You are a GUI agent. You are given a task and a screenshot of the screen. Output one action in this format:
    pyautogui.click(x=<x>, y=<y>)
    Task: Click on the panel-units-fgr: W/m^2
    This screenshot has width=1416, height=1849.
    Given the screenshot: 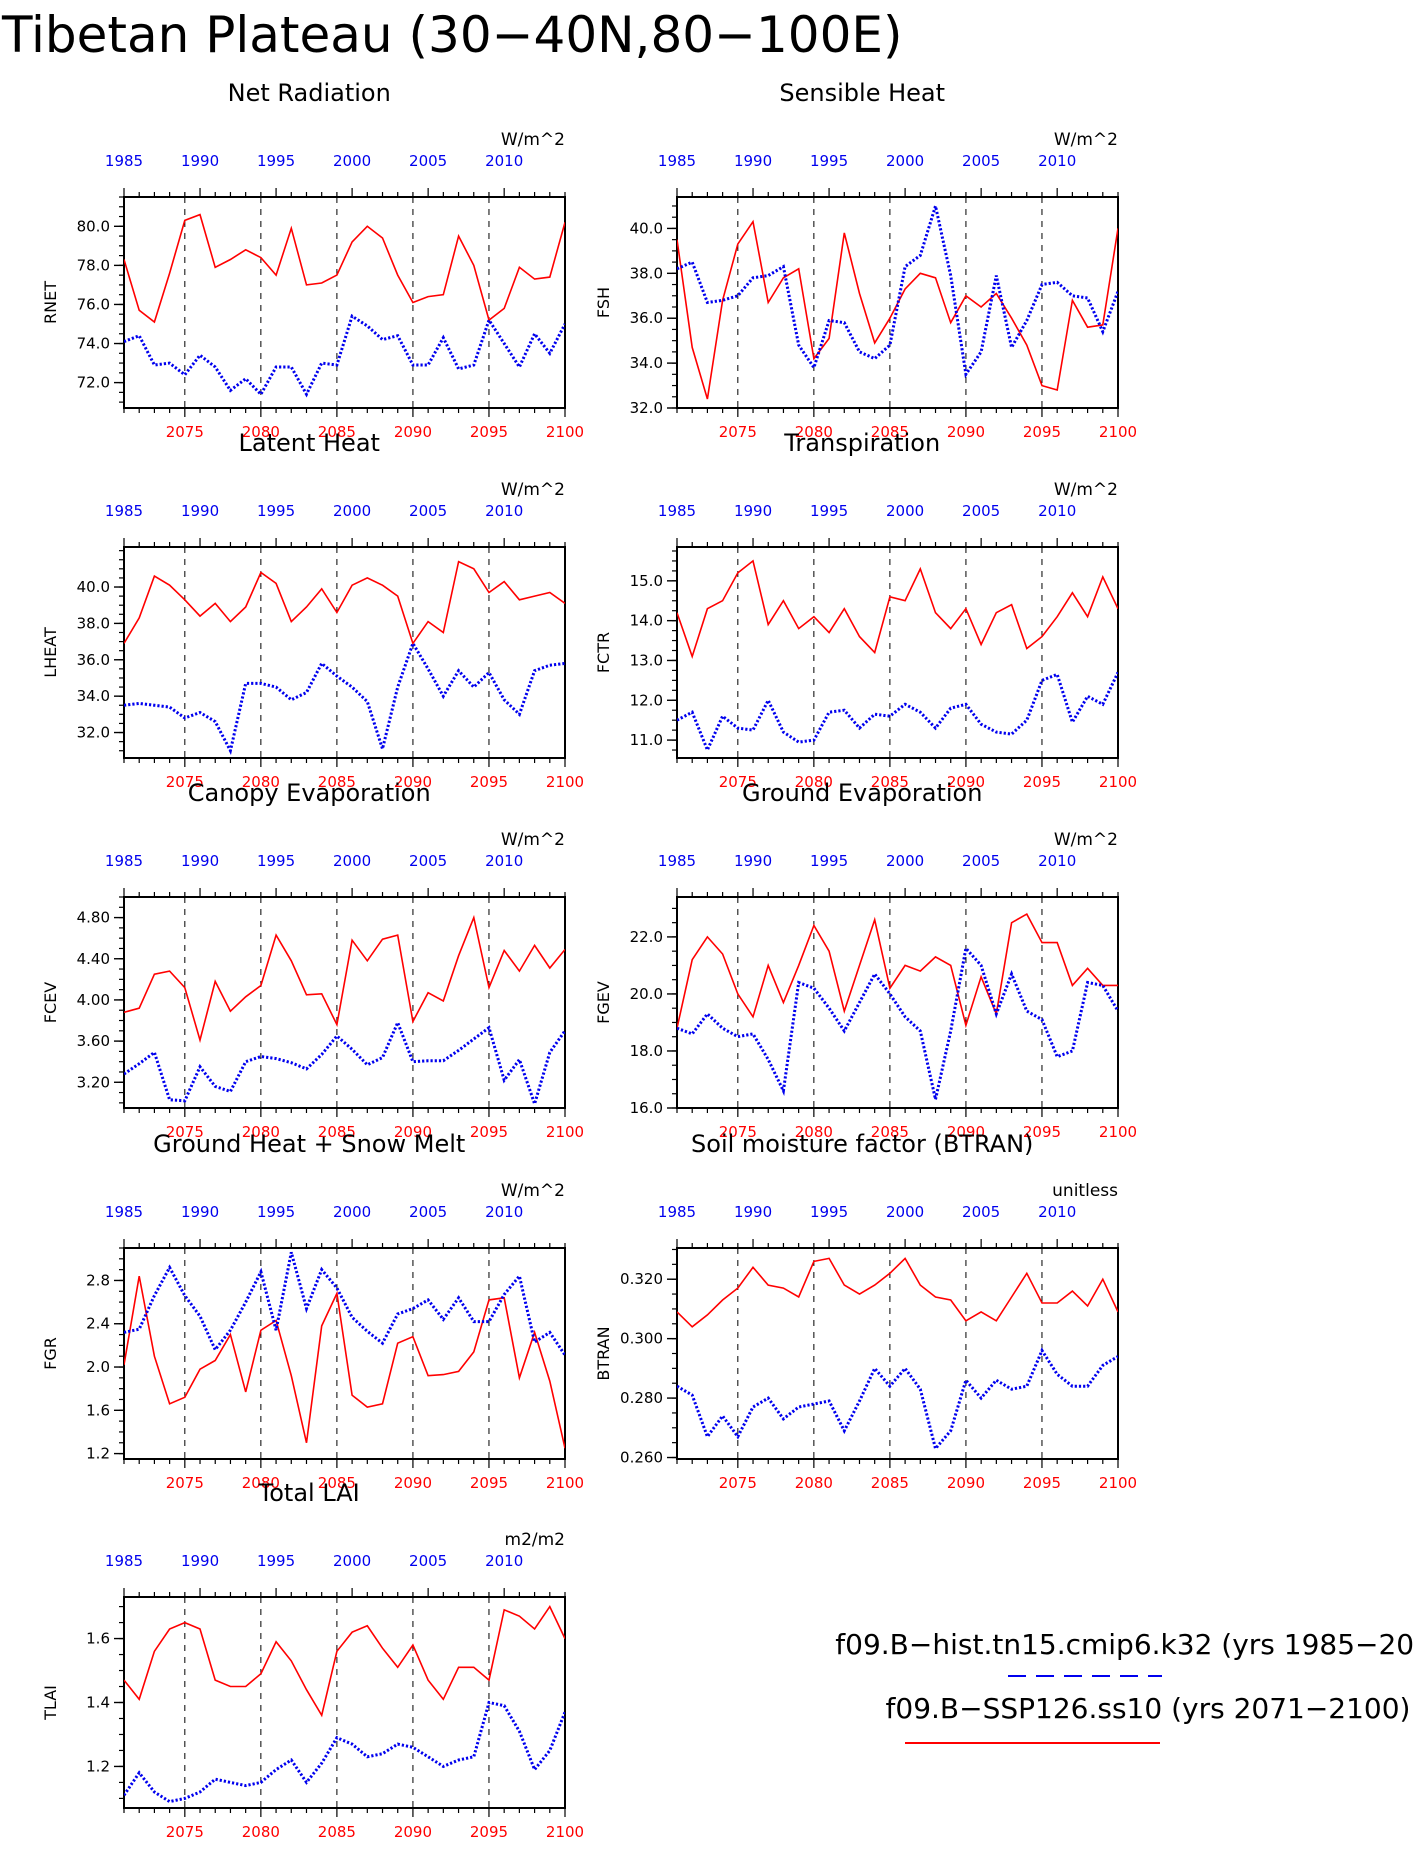 What is the action you would take?
    pyautogui.click(x=533, y=1191)
    